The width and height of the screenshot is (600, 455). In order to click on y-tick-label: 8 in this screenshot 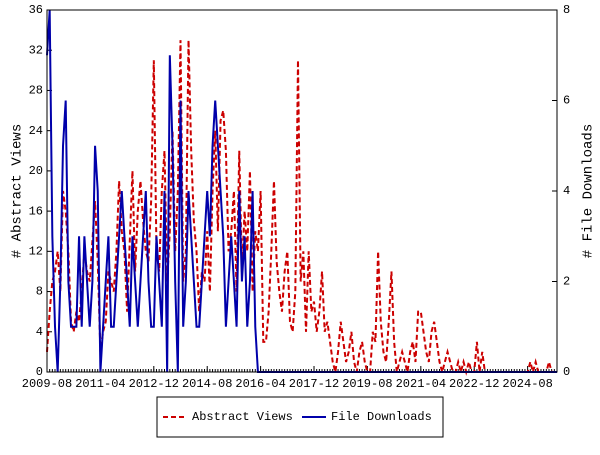, I will do `click(39, 292)`.